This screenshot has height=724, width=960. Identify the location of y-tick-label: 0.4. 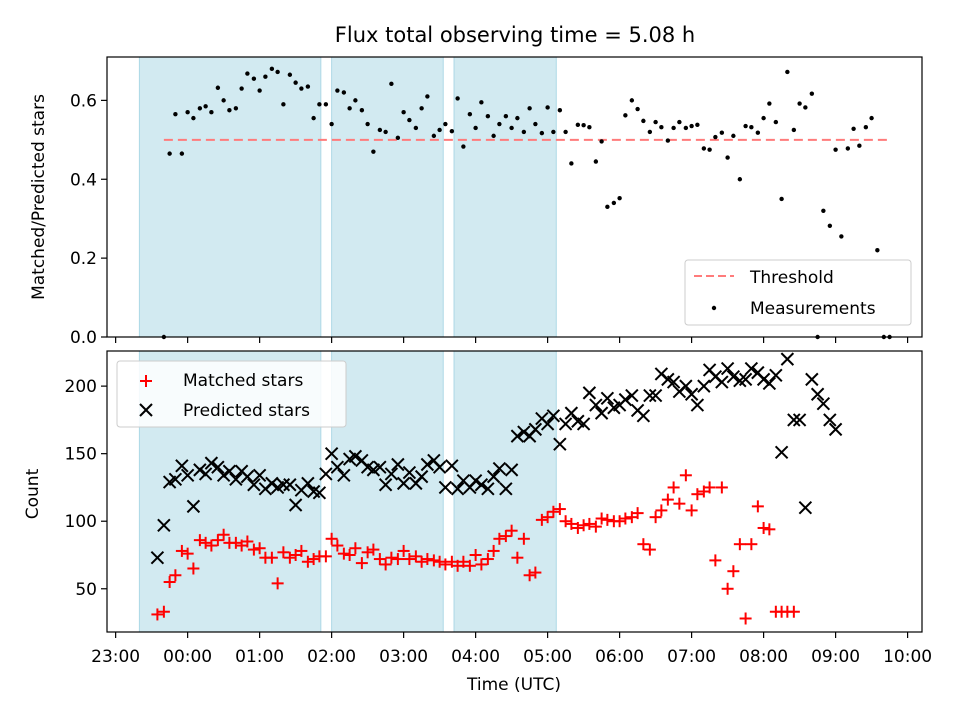
(83, 180).